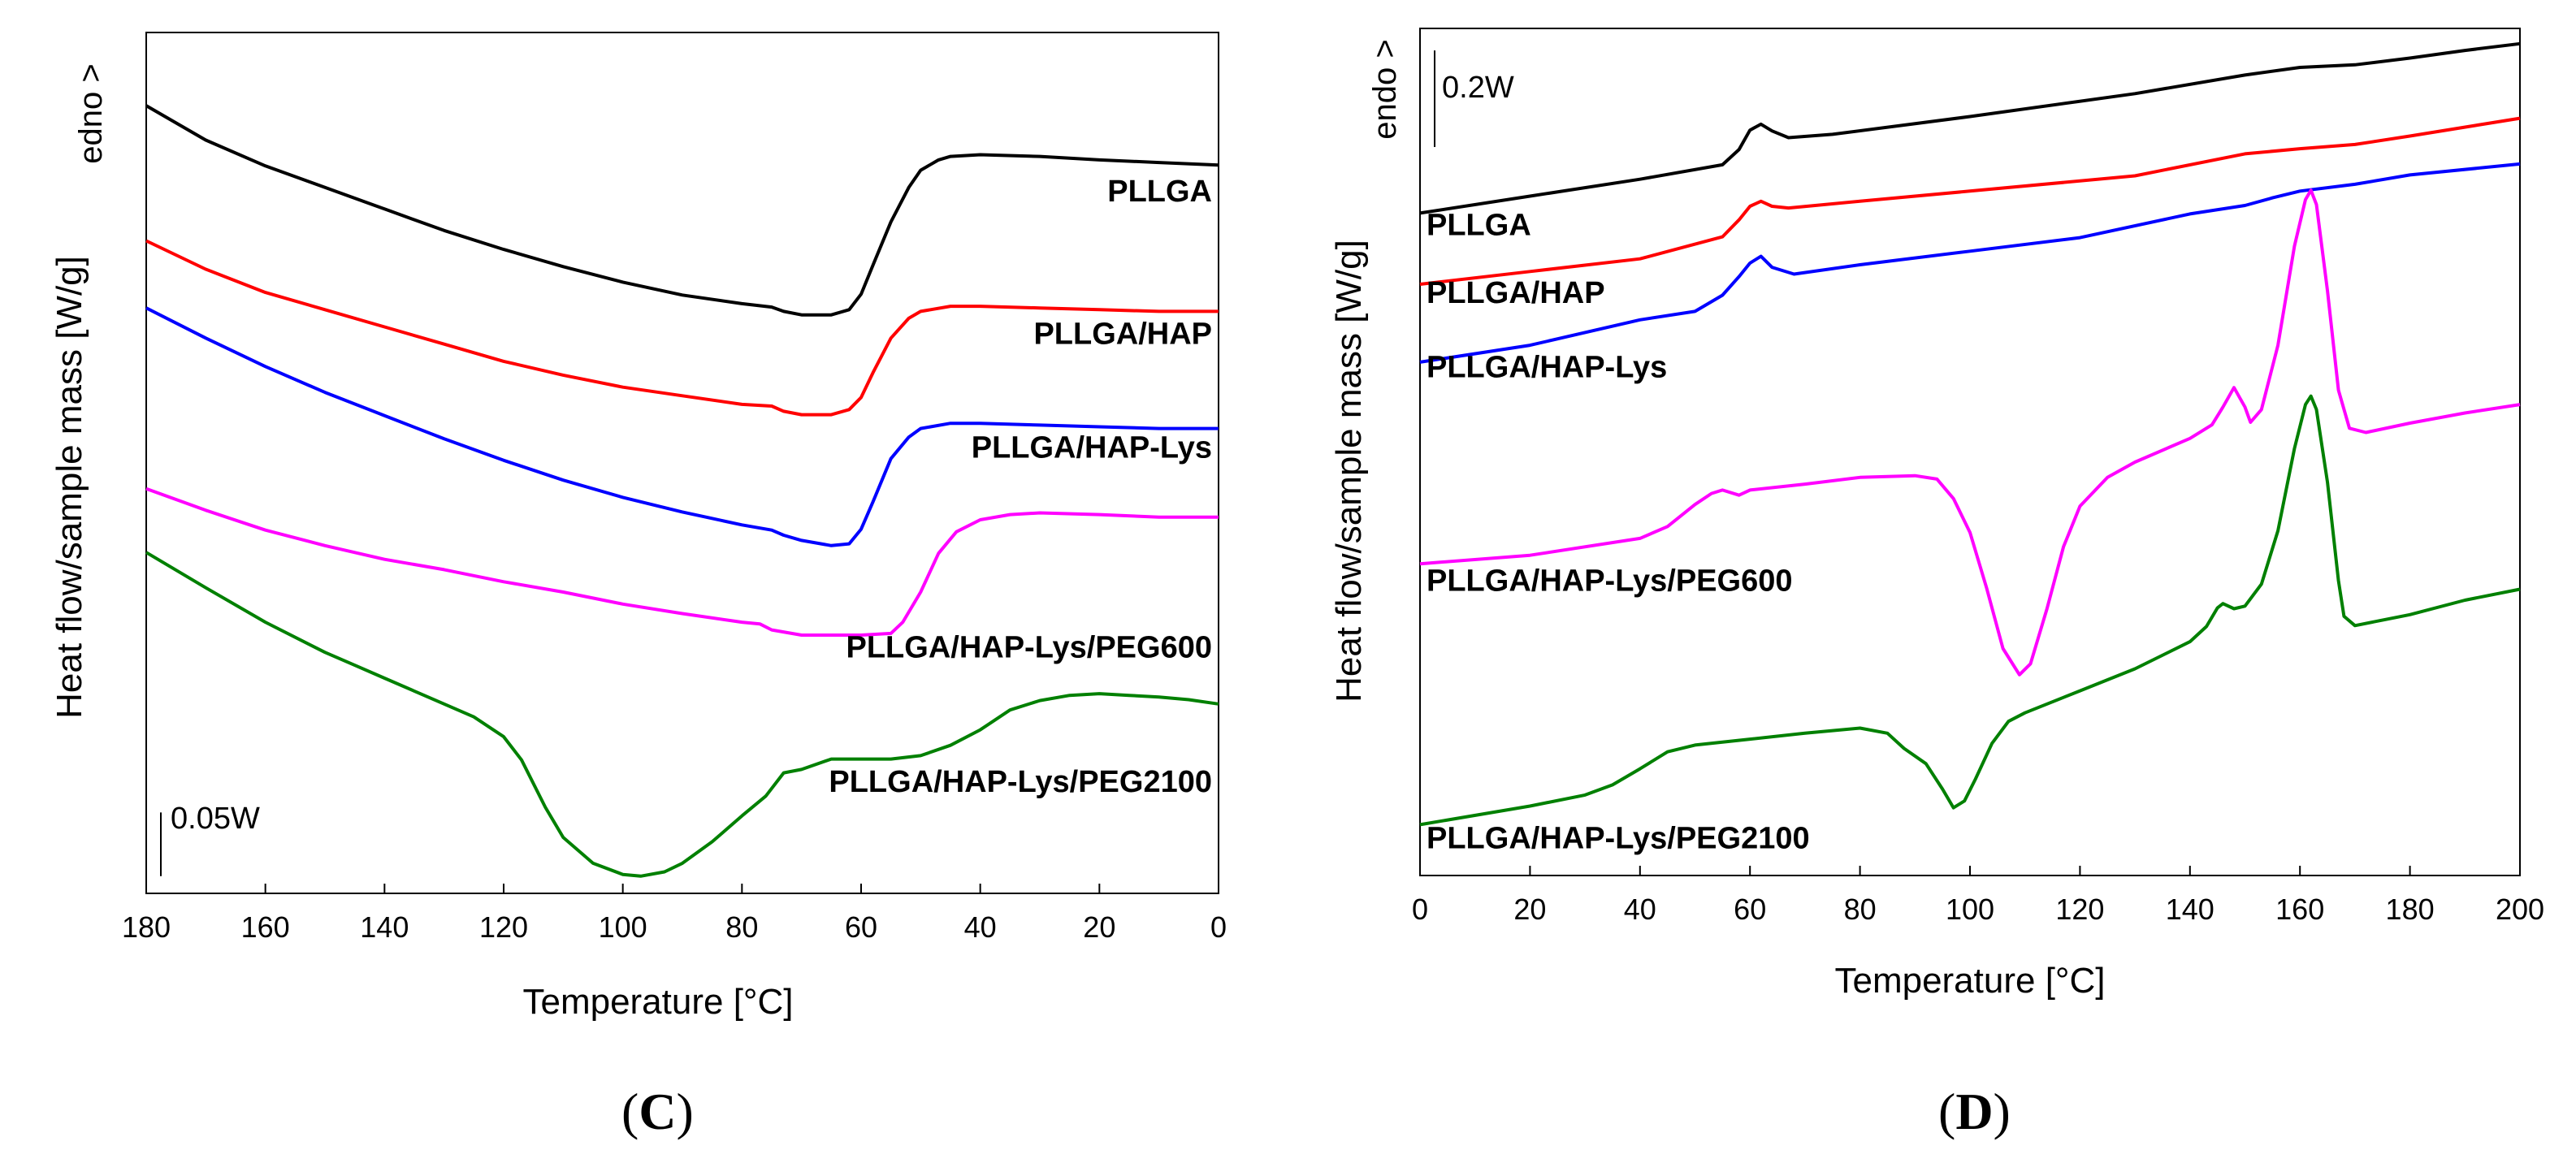 The width and height of the screenshot is (2576, 1176). I want to click on panel-d-x-tick-label-20: 20, so click(1529, 909).